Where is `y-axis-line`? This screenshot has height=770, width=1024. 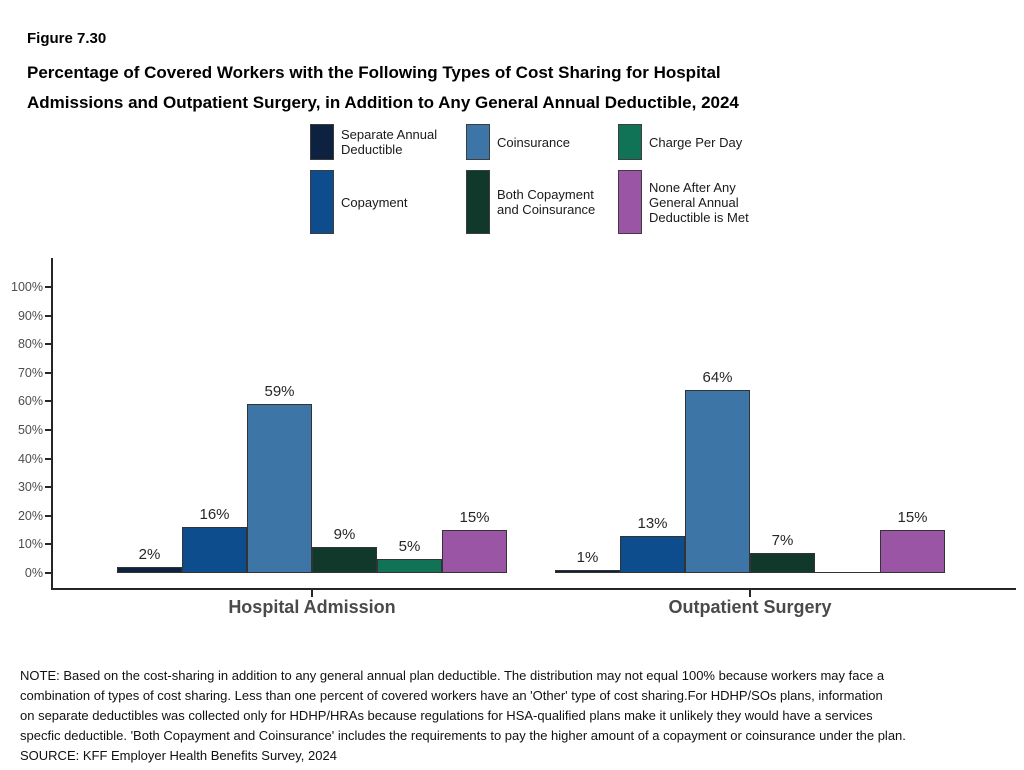
y-axis-line is located at coordinates (52, 423).